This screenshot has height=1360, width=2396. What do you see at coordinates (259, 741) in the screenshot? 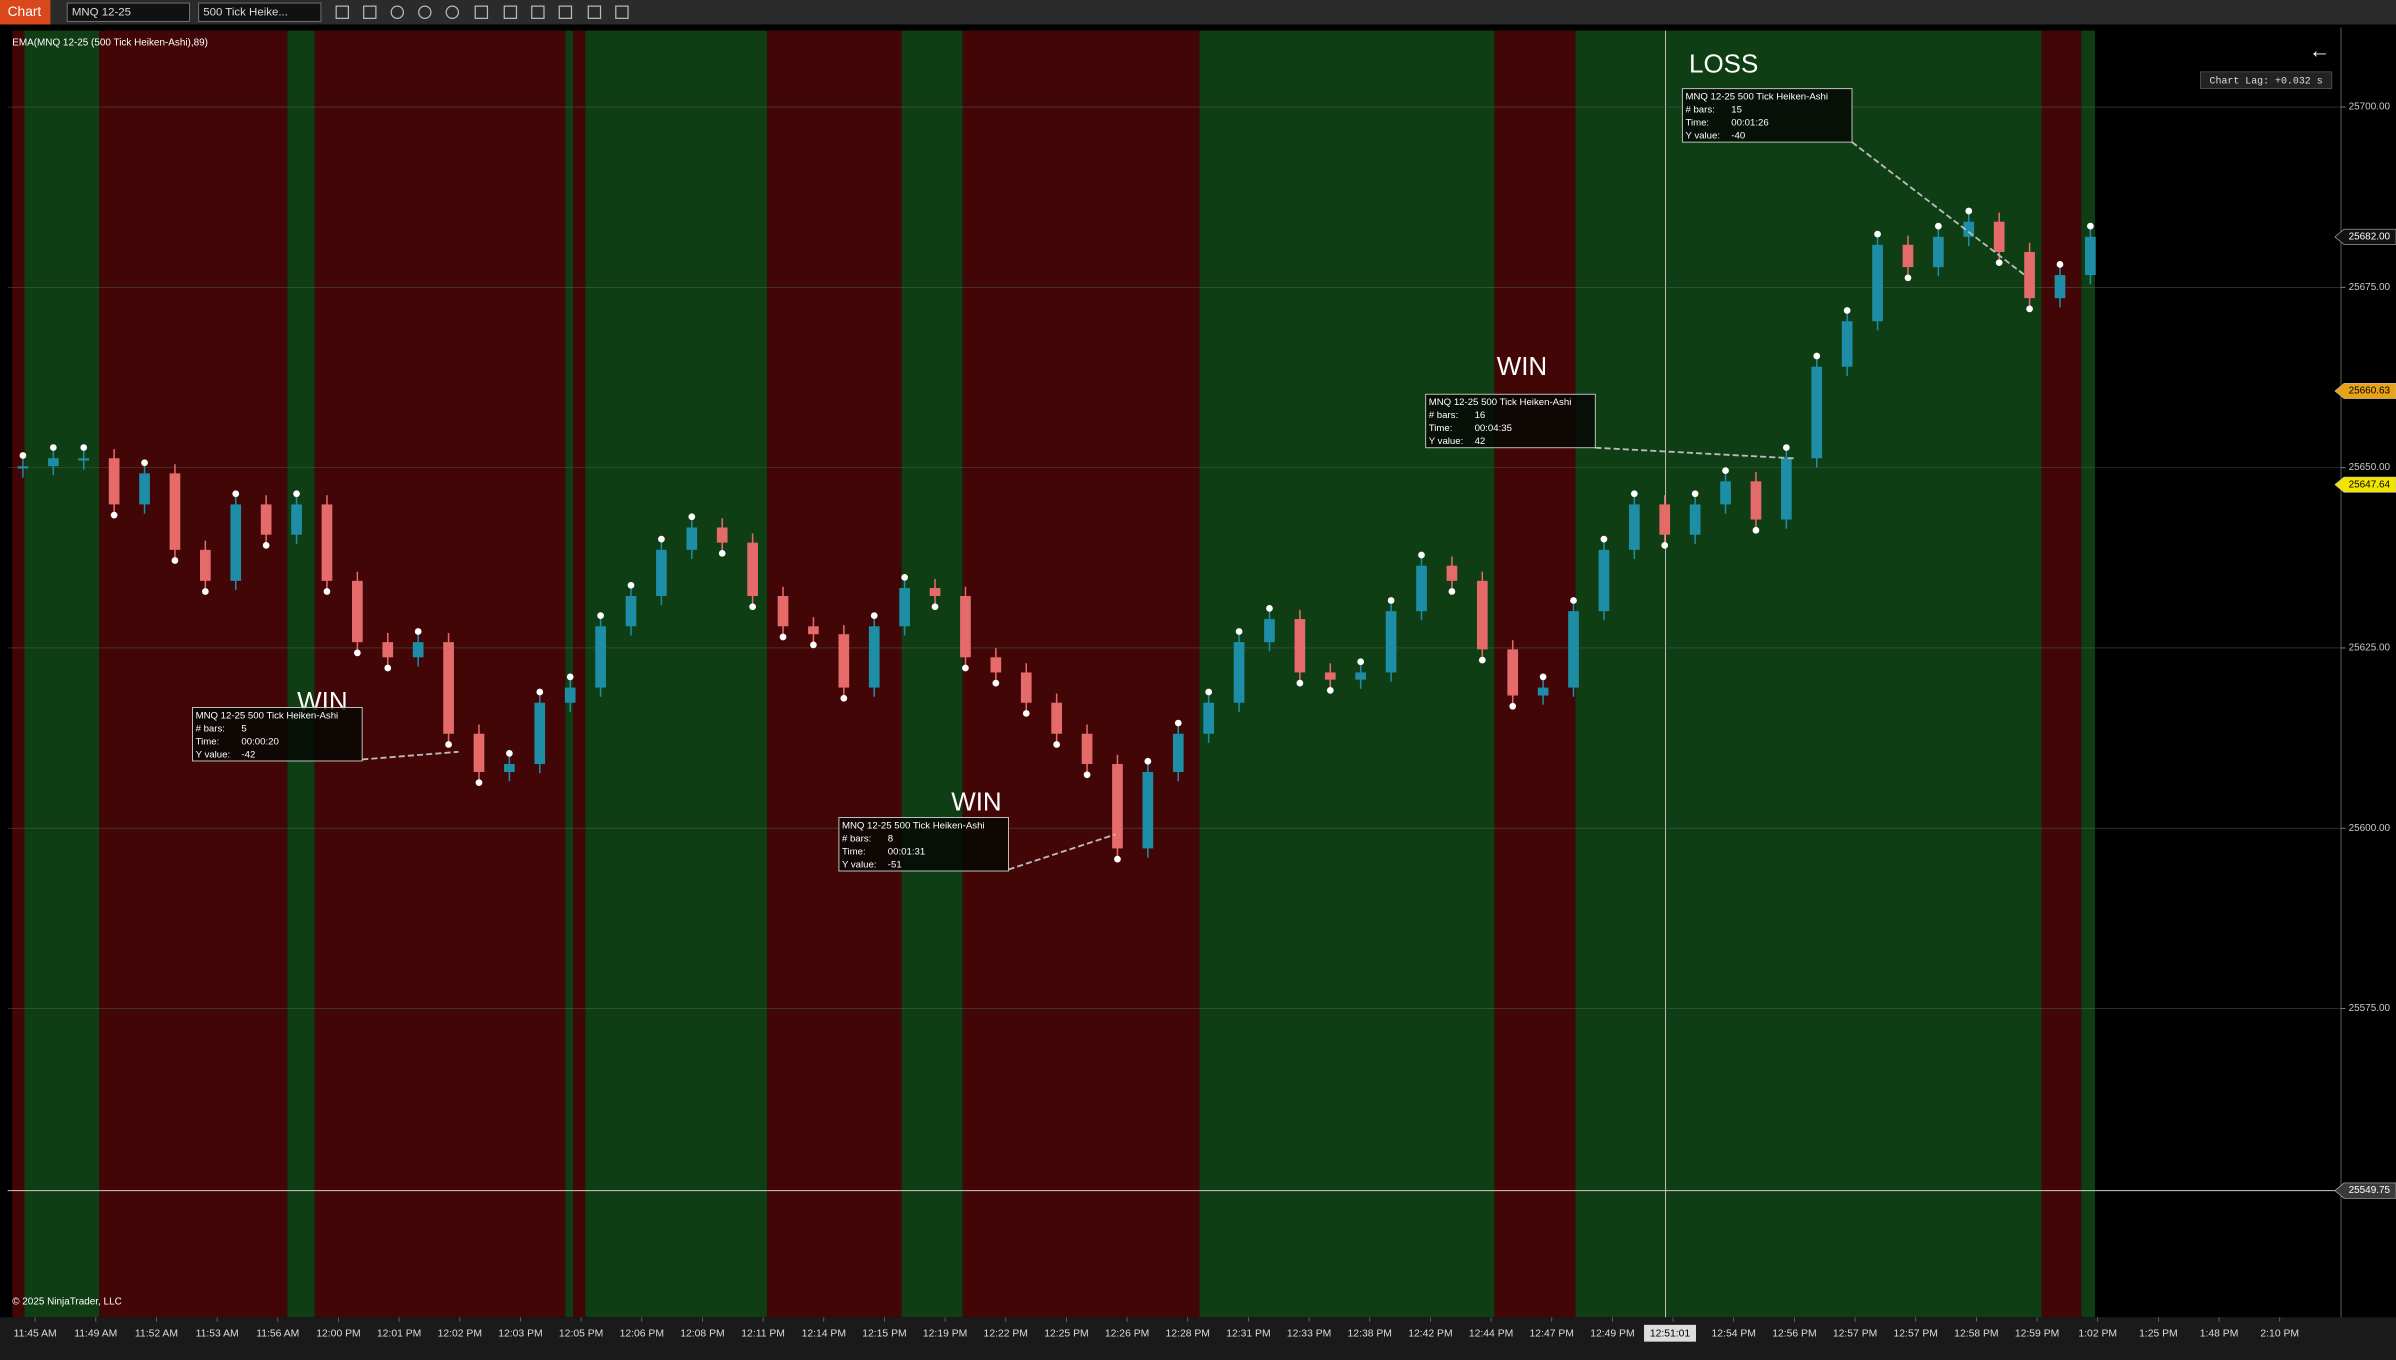
I see `measure-text: 00:00:20` at bounding box center [259, 741].